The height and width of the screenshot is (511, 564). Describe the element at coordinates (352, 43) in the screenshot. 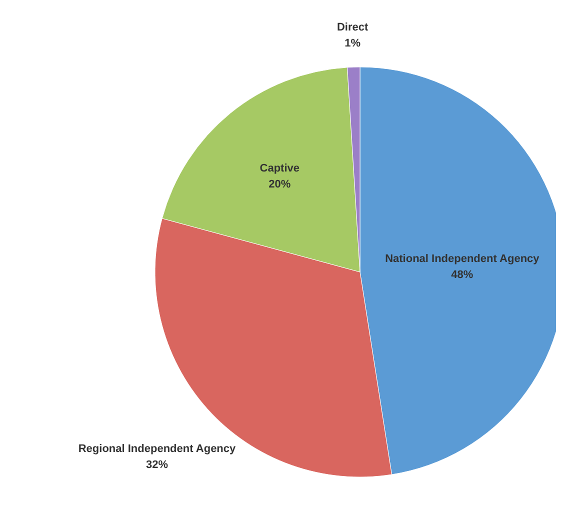

I see `data-label: 1%` at that location.